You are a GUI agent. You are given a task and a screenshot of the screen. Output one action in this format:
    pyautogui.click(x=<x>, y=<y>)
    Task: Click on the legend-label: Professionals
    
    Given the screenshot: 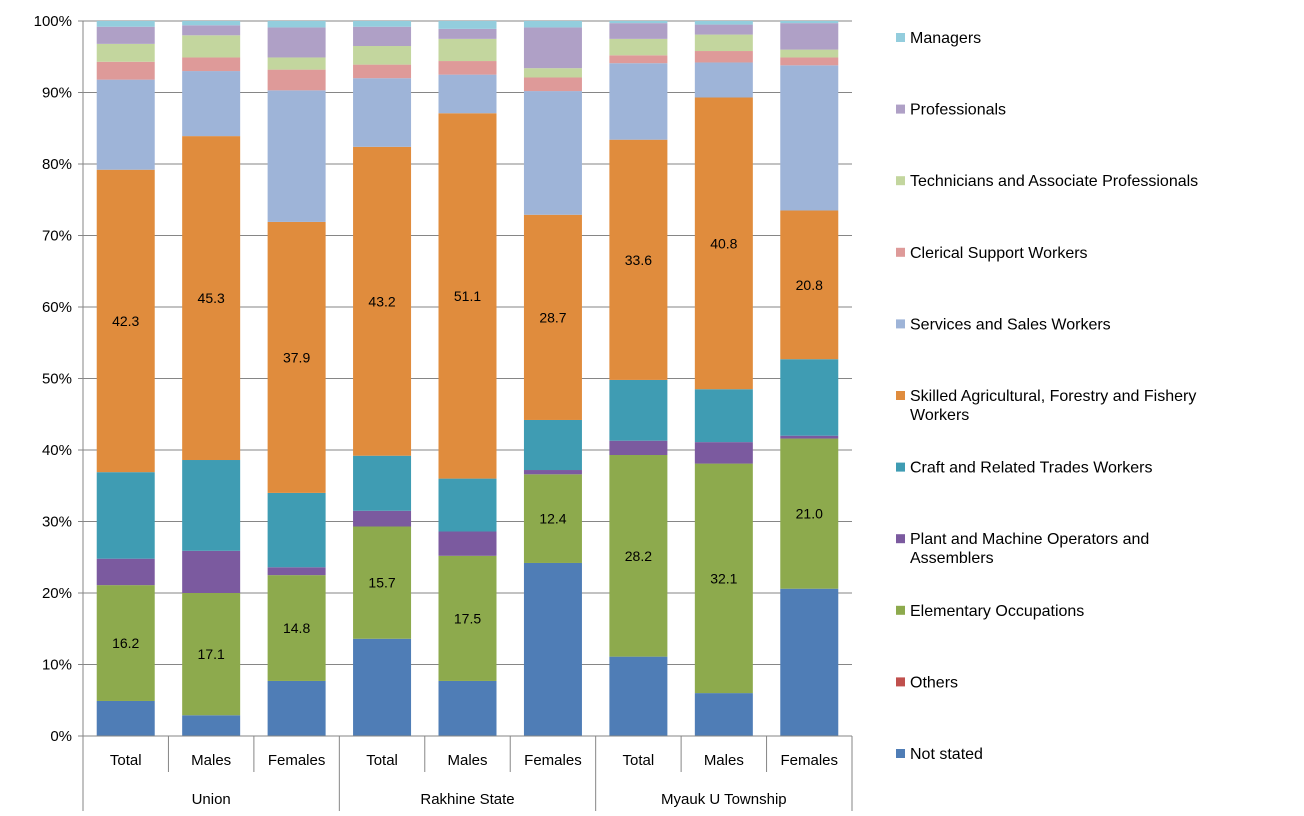 What is the action you would take?
    pyautogui.click(x=958, y=110)
    